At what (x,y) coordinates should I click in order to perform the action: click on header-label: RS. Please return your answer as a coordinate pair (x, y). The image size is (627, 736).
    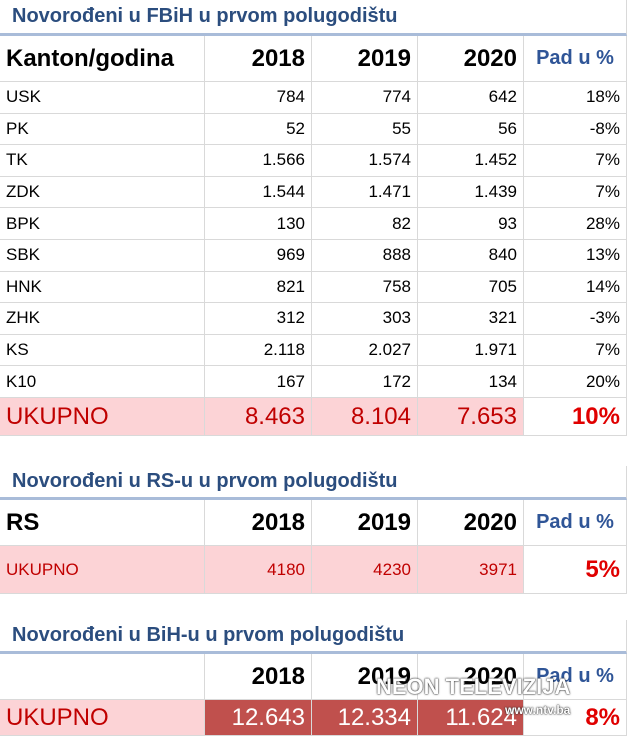
    Looking at the image, I should click on (102, 523).